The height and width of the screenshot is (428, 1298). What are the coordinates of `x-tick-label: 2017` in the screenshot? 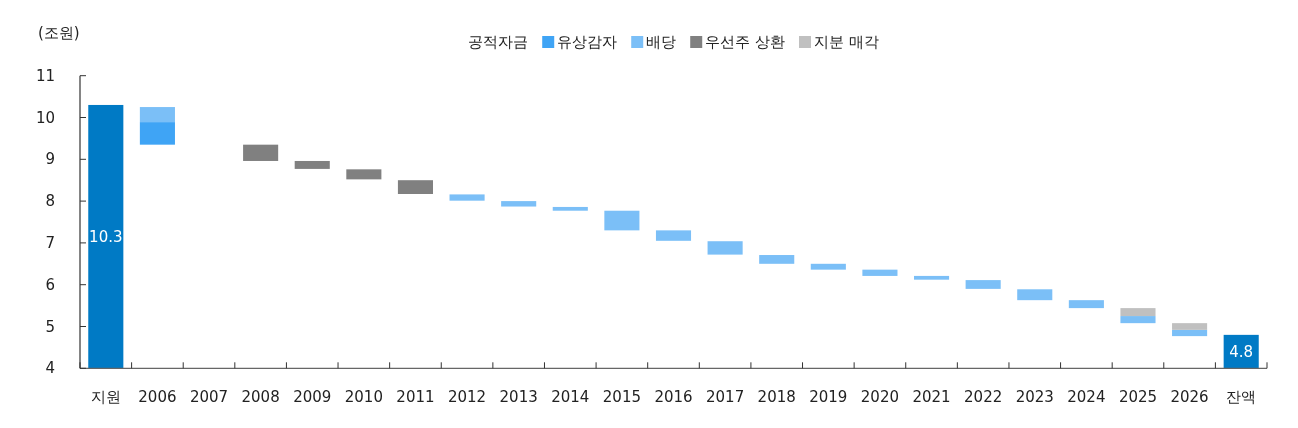 It's located at (725, 397).